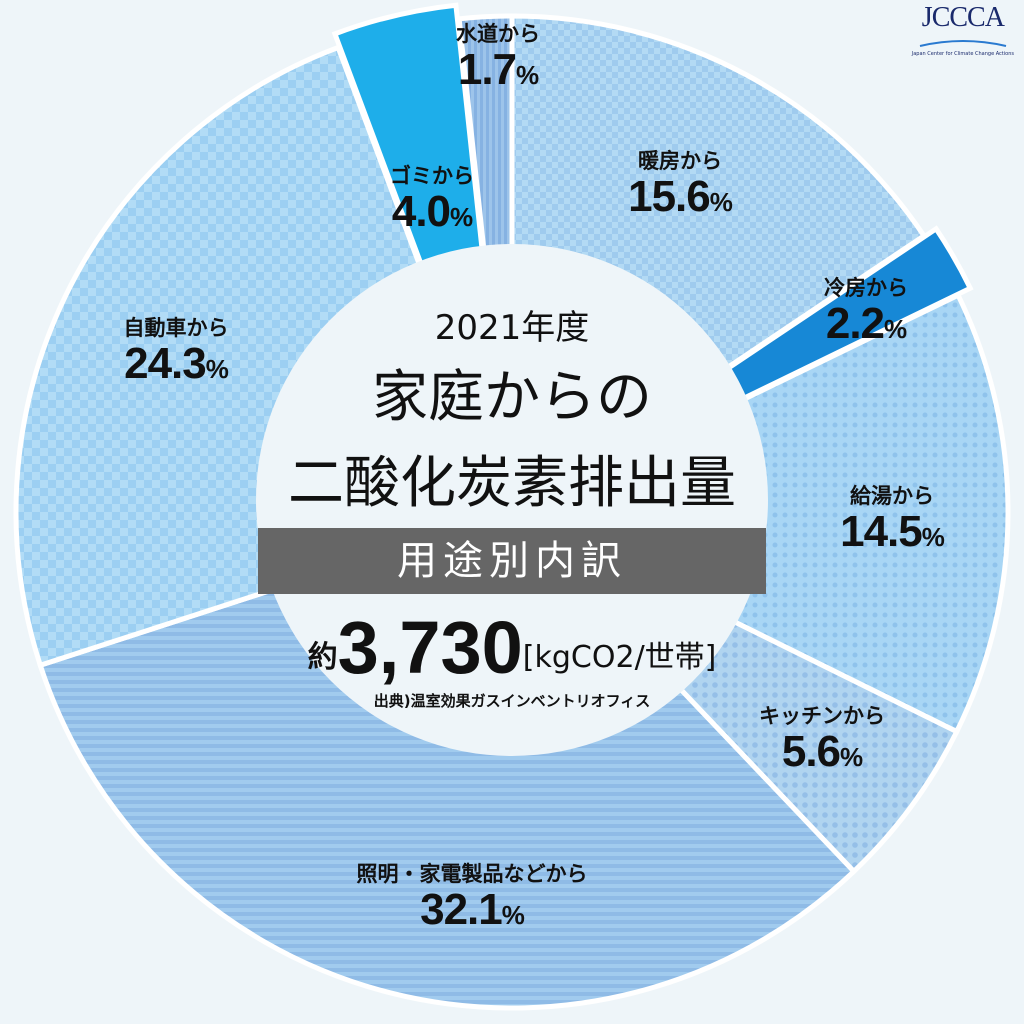 The image size is (1024, 1024). What do you see at coordinates (432, 176) in the screenshot?
I see `slice-category: ゴミから` at bounding box center [432, 176].